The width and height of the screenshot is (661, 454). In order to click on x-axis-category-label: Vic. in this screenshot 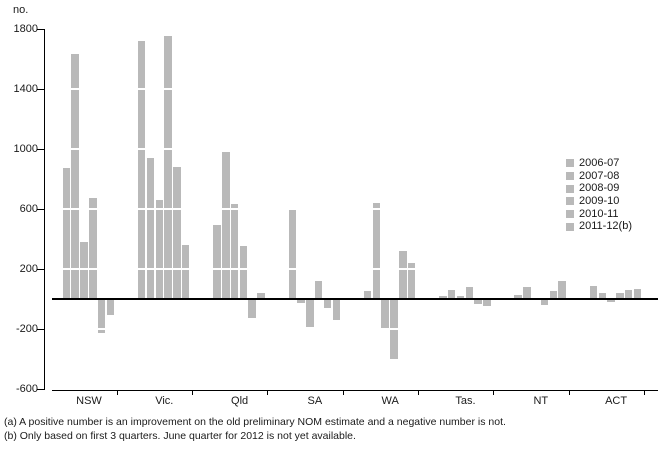, I will do `click(164, 401)`.